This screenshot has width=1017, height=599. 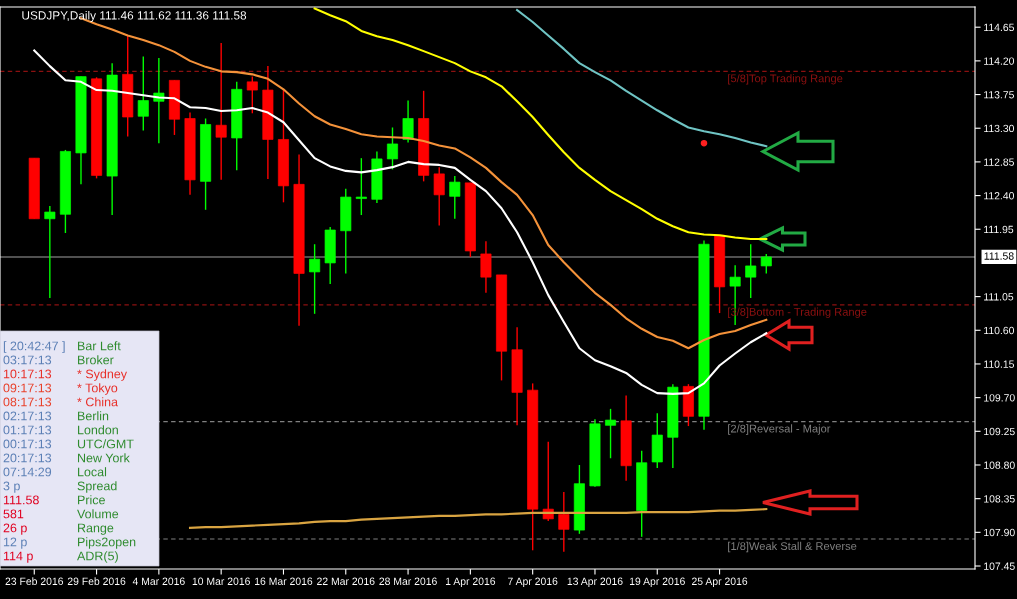 What do you see at coordinates (999, 256) in the screenshot?
I see `ref-line-label: 111.58` at bounding box center [999, 256].